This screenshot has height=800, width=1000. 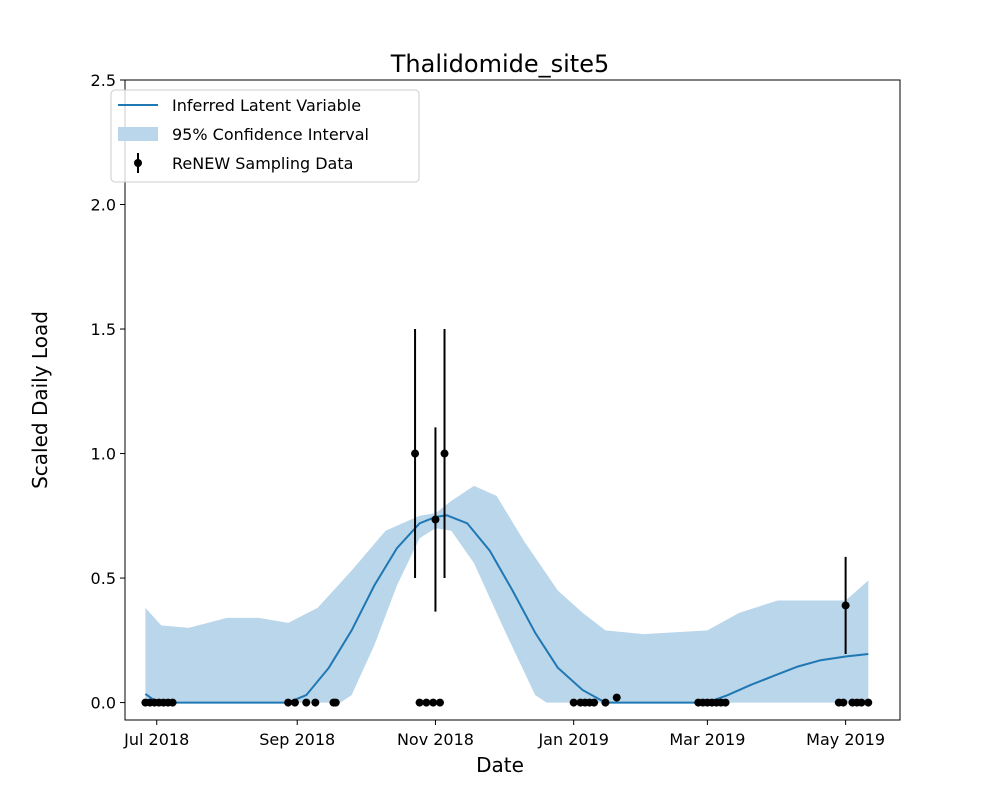 I want to click on x-tick-label: Nov 2018, so click(x=435, y=739).